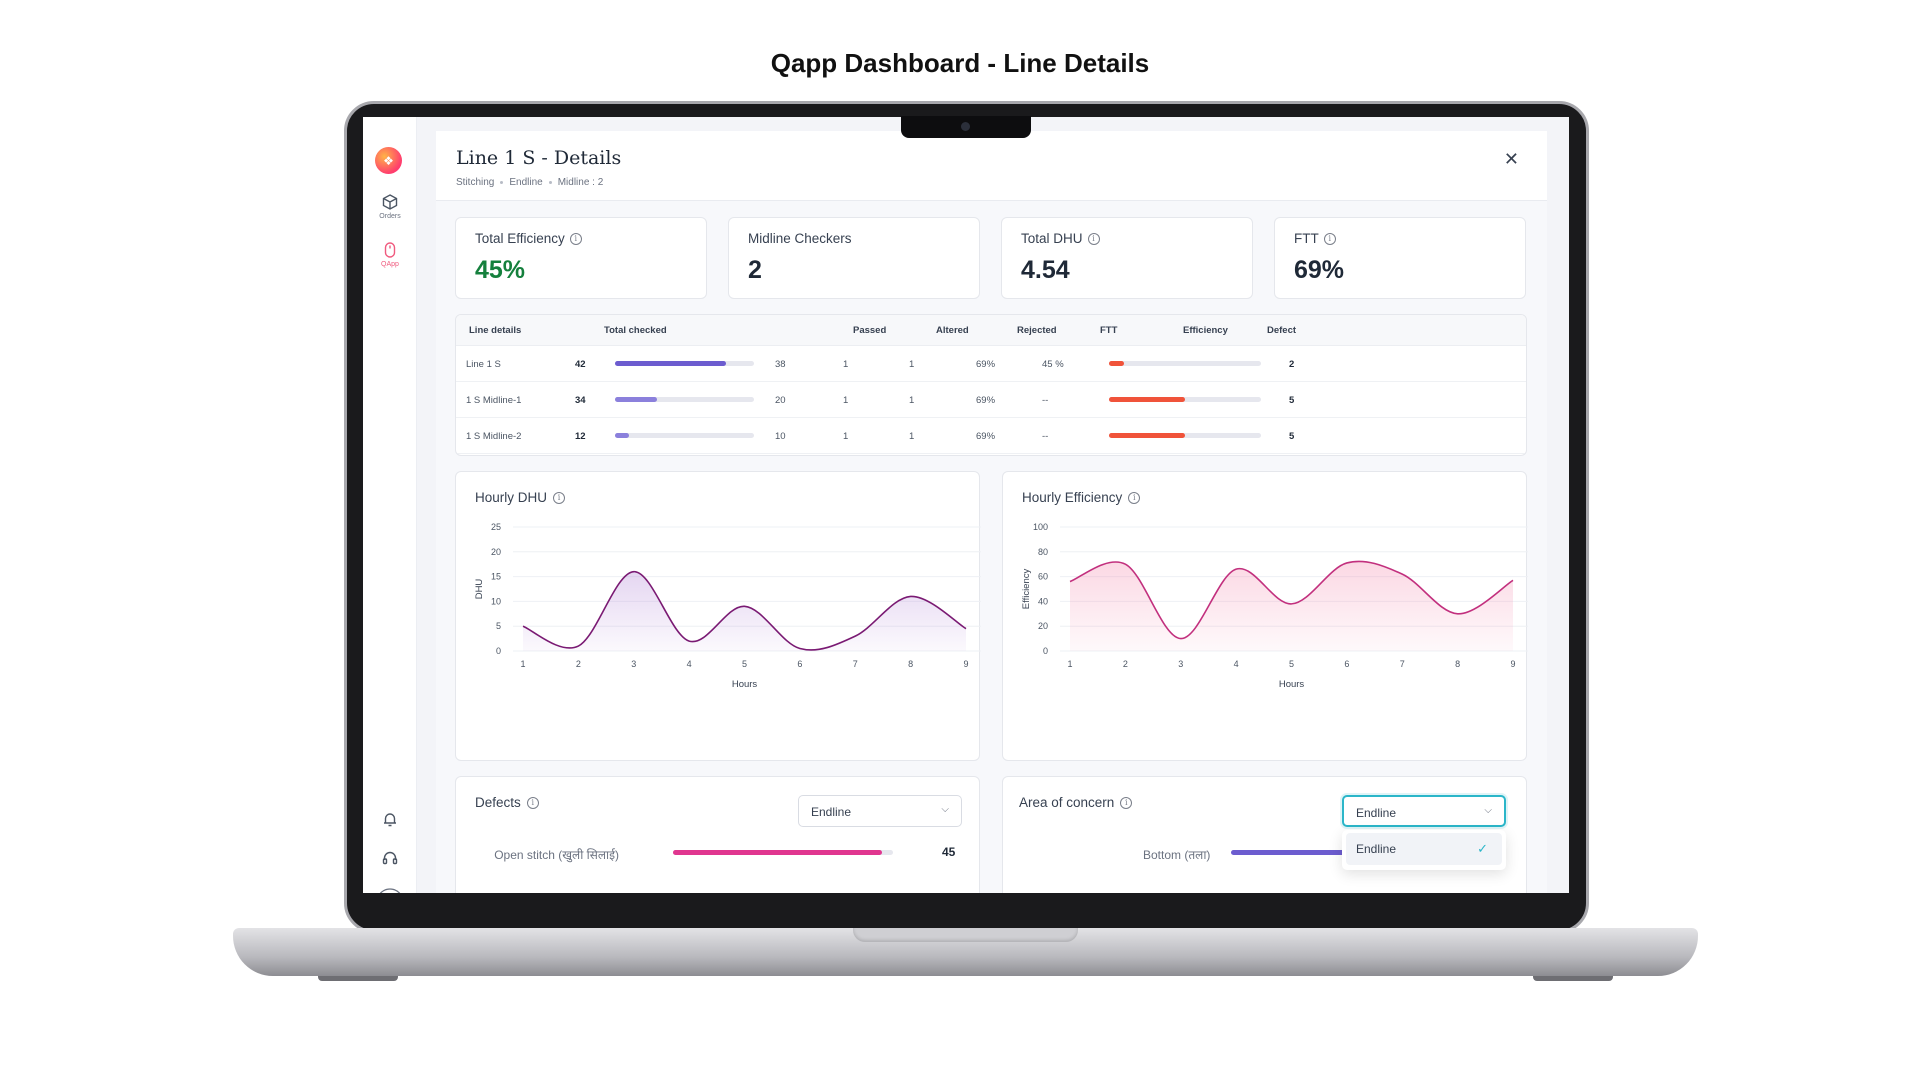 The width and height of the screenshot is (1920, 1080). What do you see at coordinates (966, 127) in the screenshot?
I see `camera-notch` at bounding box center [966, 127].